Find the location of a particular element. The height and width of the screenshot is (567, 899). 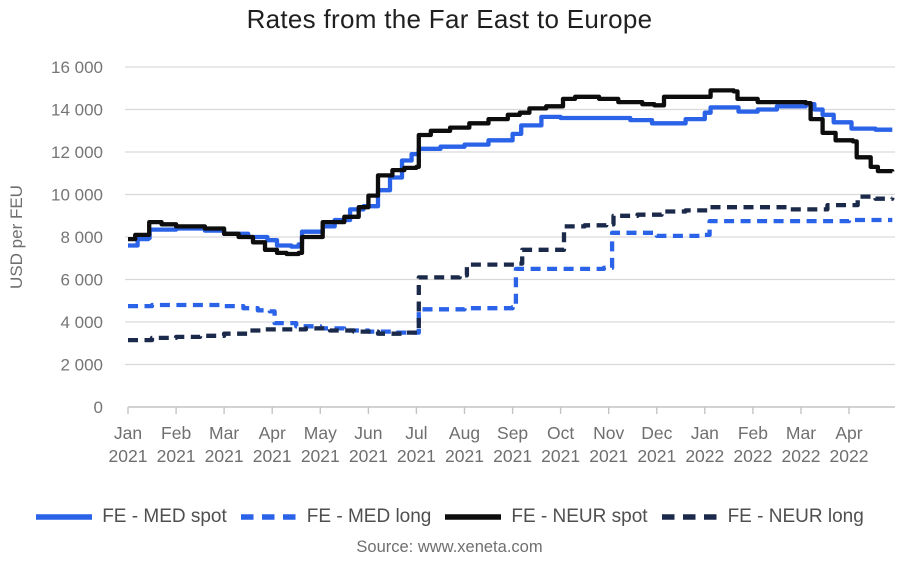

legend-item-neur-spot: FE - NEUR spot is located at coordinates (546, 517).